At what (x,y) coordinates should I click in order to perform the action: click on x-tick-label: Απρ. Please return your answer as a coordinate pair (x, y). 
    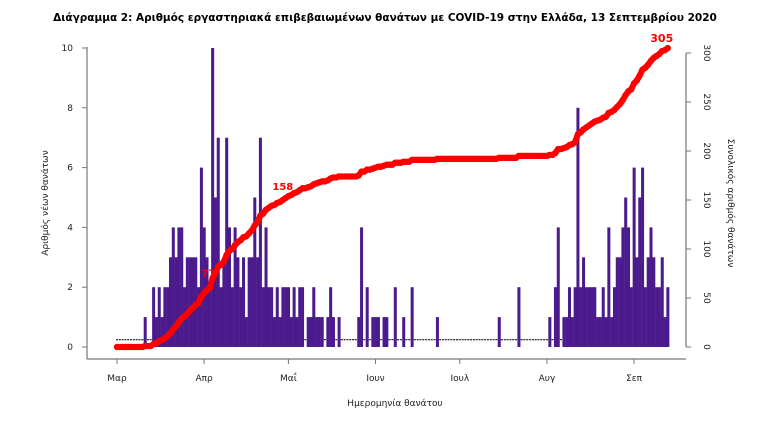
    Looking at the image, I should click on (204, 379).